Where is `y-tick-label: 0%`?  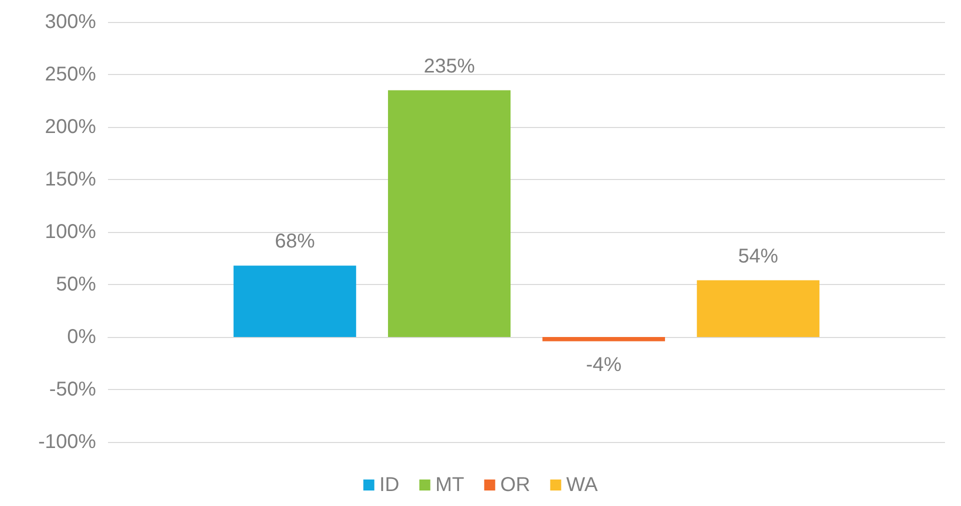
y-tick-label: 0% is located at coordinates (81, 337).